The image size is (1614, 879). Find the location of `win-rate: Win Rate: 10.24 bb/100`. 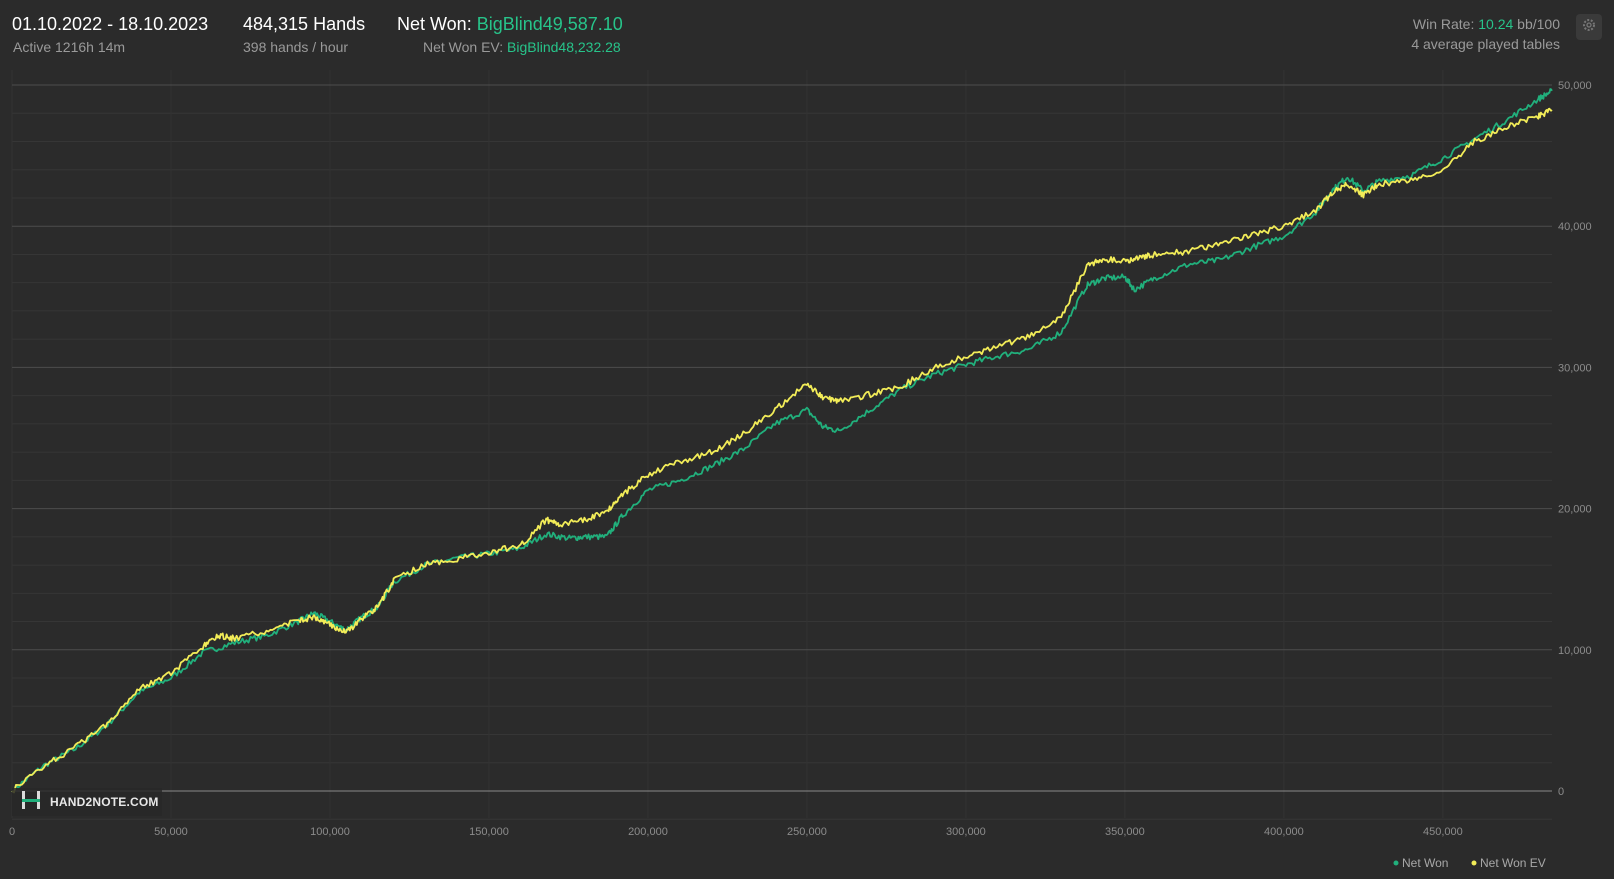

win-rate: Win Rate: 10.24 bb/100 is located at coordinates (1486, 24).